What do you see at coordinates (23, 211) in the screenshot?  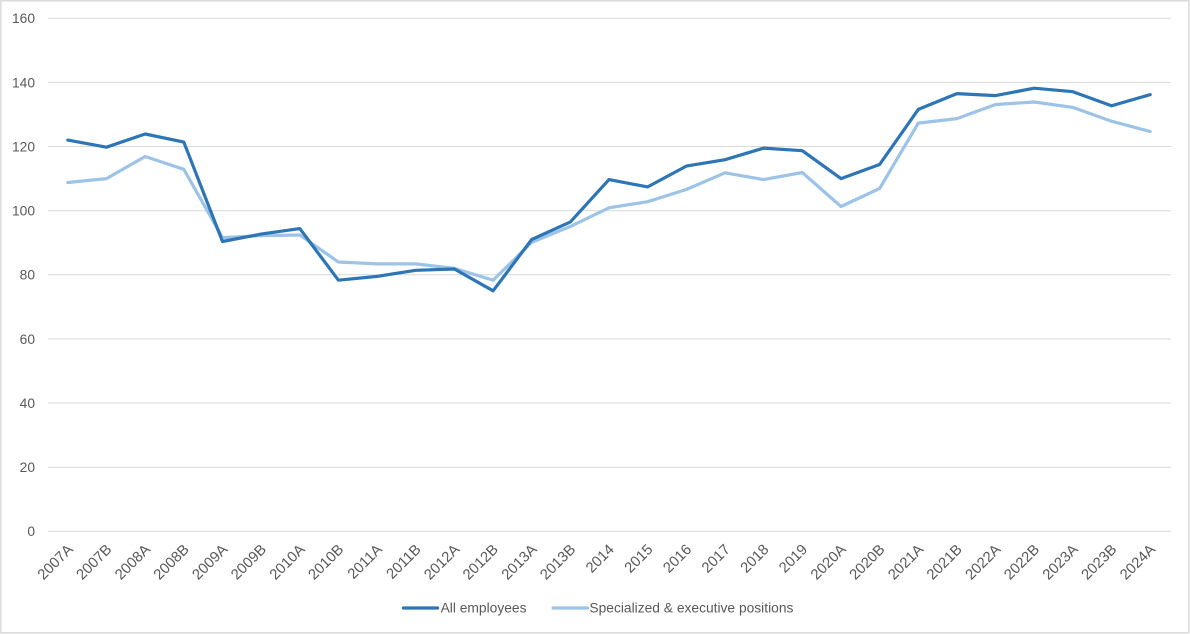 I see `svg-text: 100` at bounding box center [23, 211].